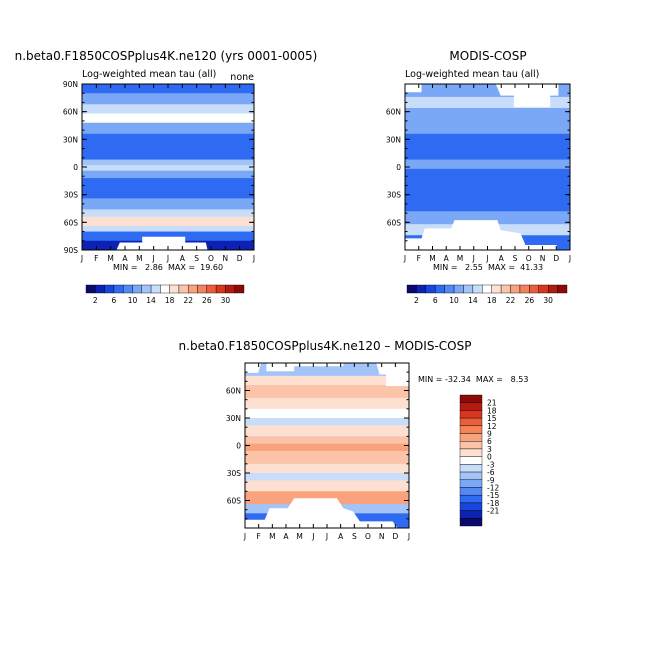  I want to click on panel-subtitle: Log-weighted mean tau (all), so click(149, 74).